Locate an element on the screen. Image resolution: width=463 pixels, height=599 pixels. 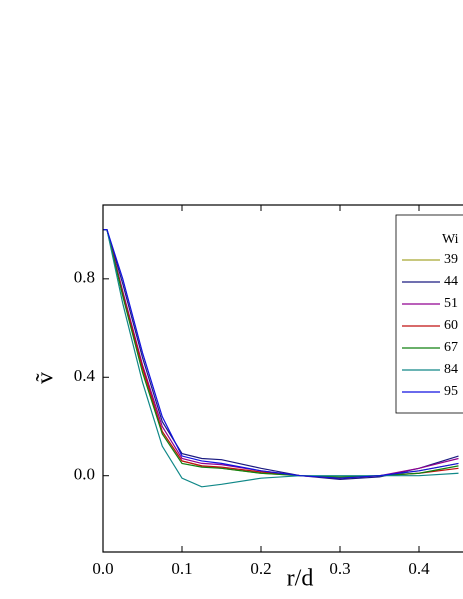
legend-label: 44 is located at coordinates (451, 281).